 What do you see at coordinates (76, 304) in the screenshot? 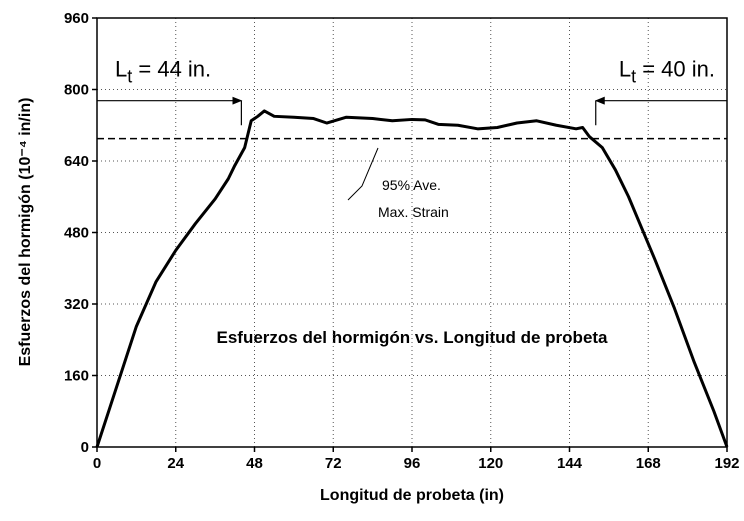
I see `y-tick-label: 320` at bounding box center [76, 304].